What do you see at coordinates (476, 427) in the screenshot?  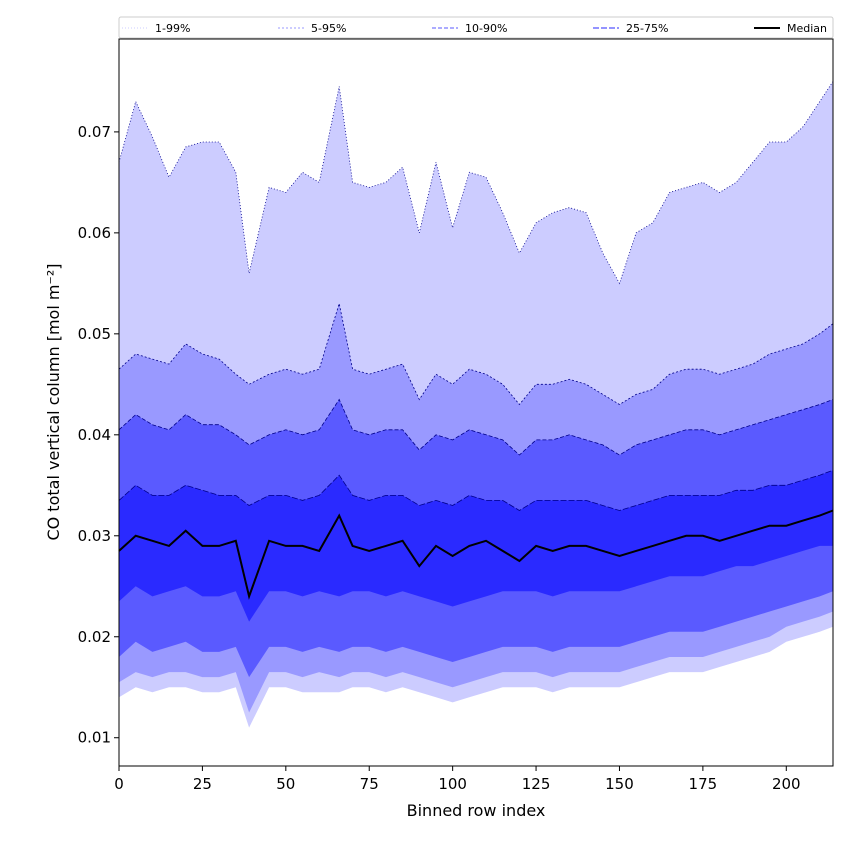 I see `band-upper-edge-10-90%` at bounding box center [476, 427].